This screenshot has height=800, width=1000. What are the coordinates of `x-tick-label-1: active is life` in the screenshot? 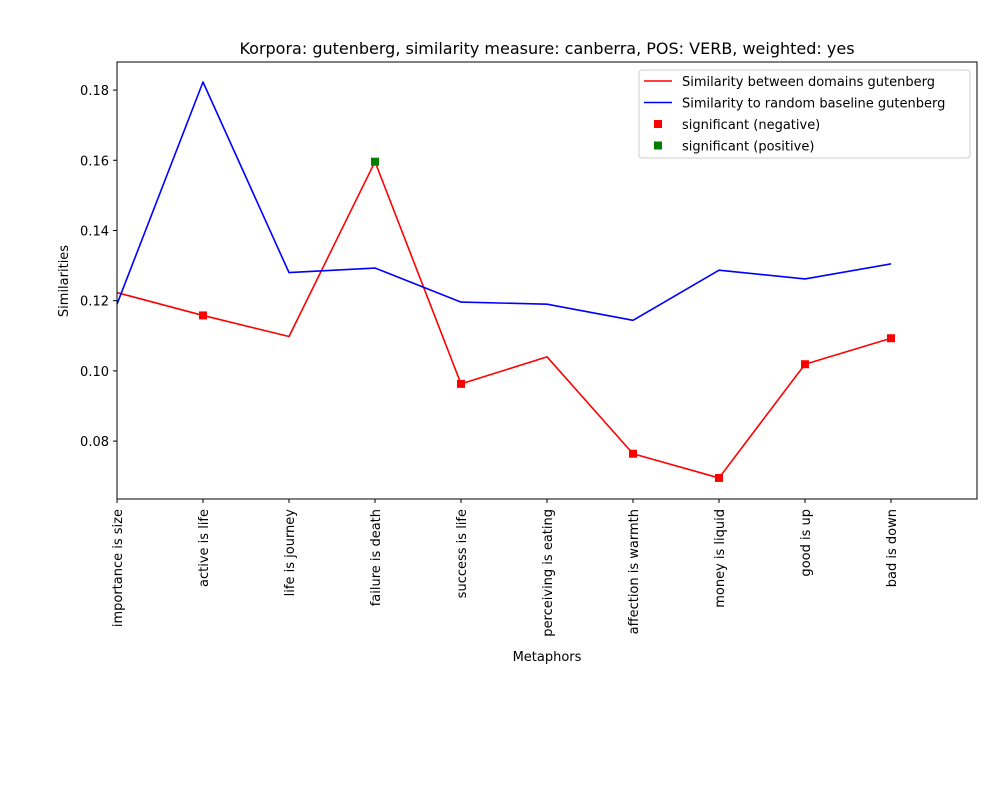 It's located at (204, 548).